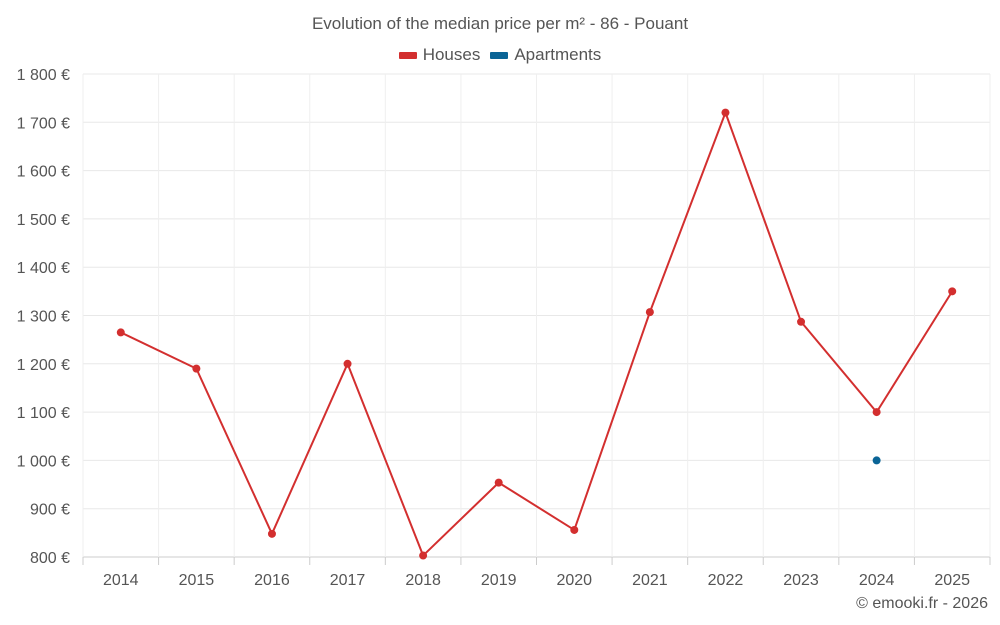 The image size is (1000, 625). What do you see at coordinates (801, 580) in the screenshot?
I see `x-tick-label: 2023` at bounding box center [801, 580].